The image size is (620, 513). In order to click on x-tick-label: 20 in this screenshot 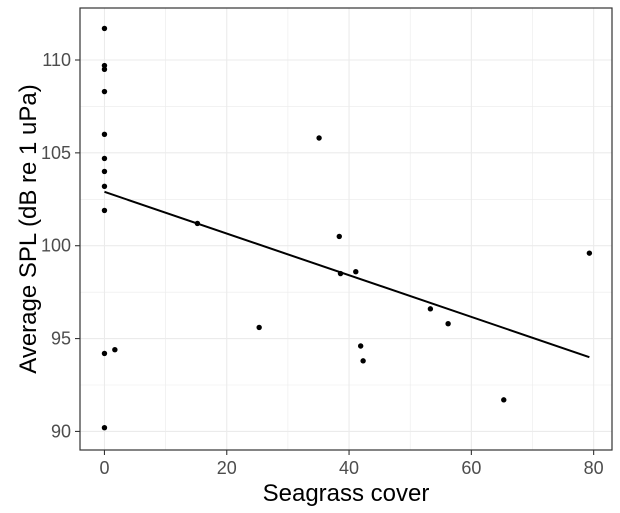, I will do `click(227, 468)`.